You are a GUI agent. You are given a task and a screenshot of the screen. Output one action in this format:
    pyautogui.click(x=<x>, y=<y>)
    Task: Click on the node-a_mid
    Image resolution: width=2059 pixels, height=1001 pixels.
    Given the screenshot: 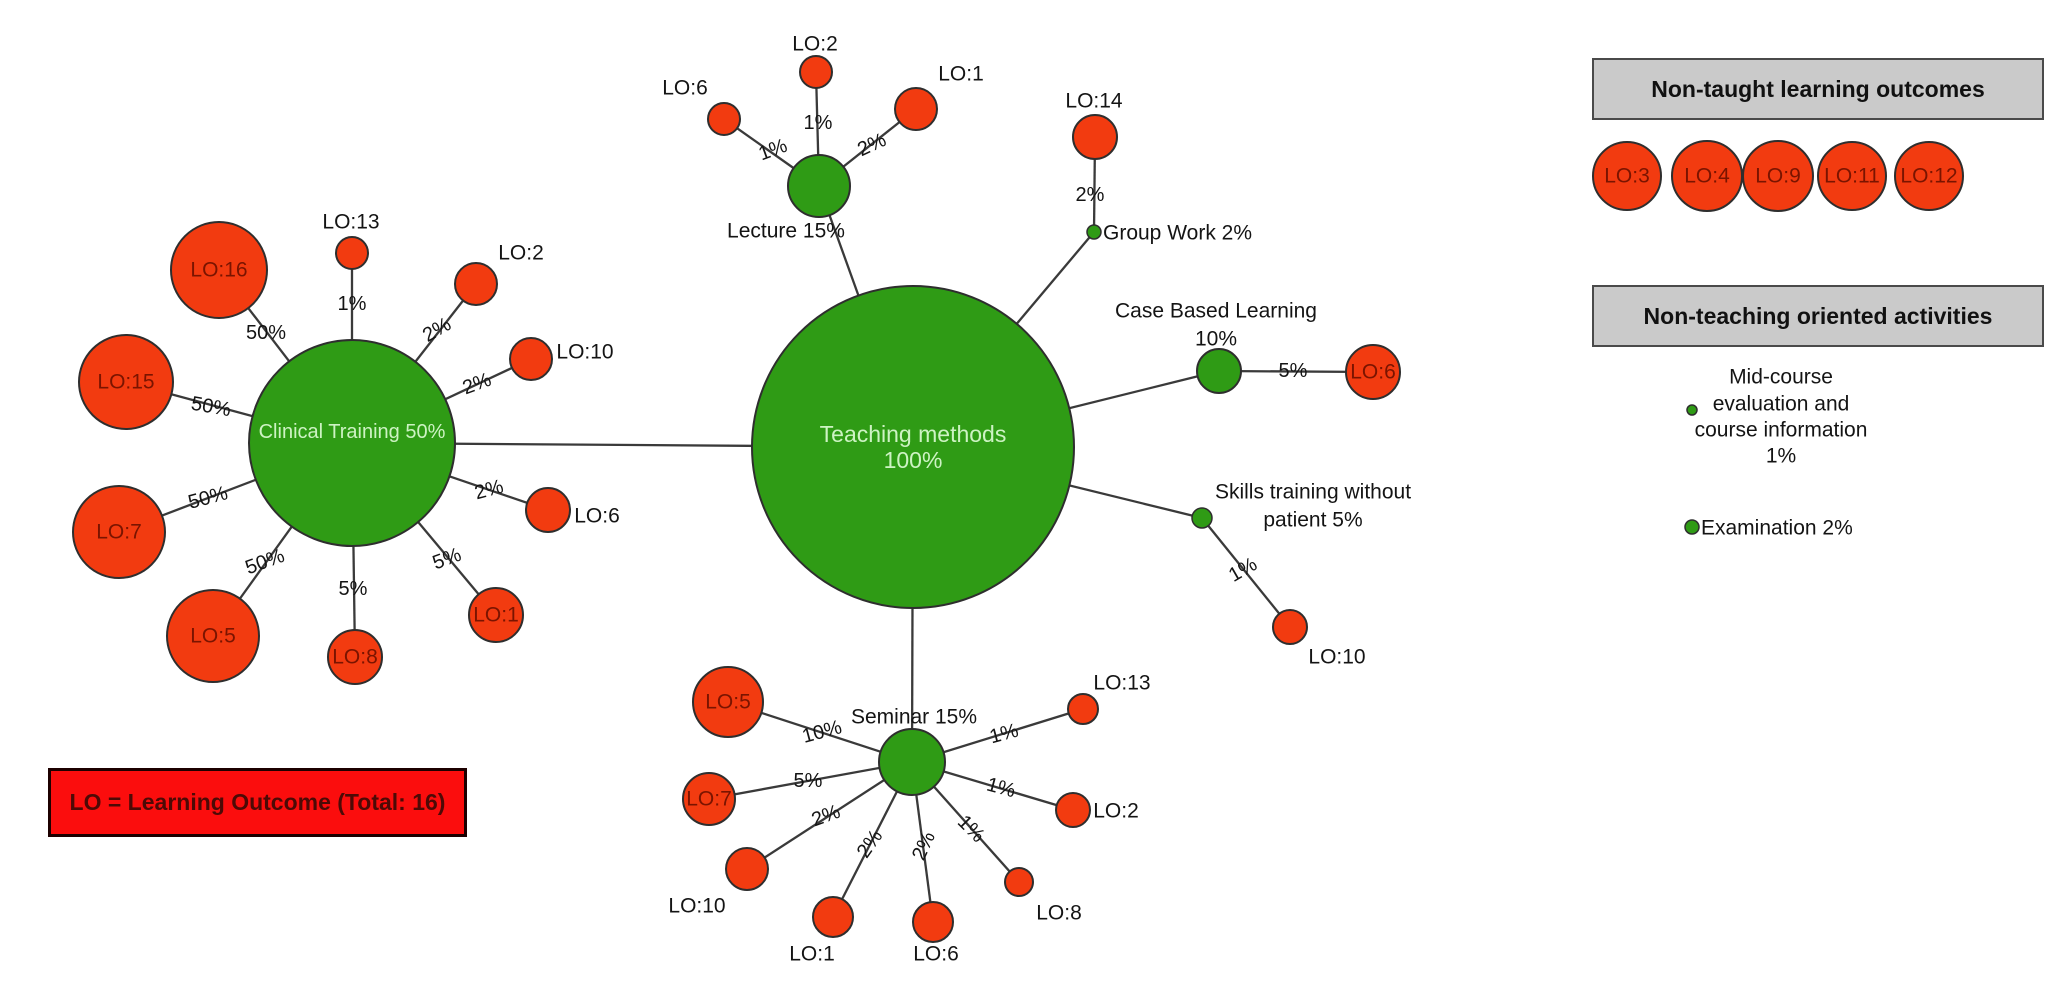 What is the action you would take?
    pyautogui.click(x=1692, y=410)
    